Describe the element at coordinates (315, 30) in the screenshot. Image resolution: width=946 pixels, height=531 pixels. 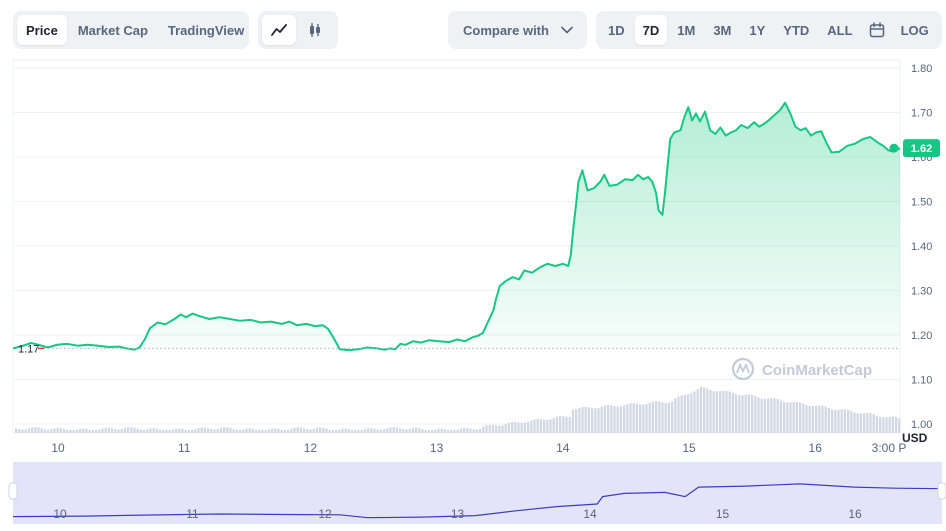
I see `candlestick-button` at that location.